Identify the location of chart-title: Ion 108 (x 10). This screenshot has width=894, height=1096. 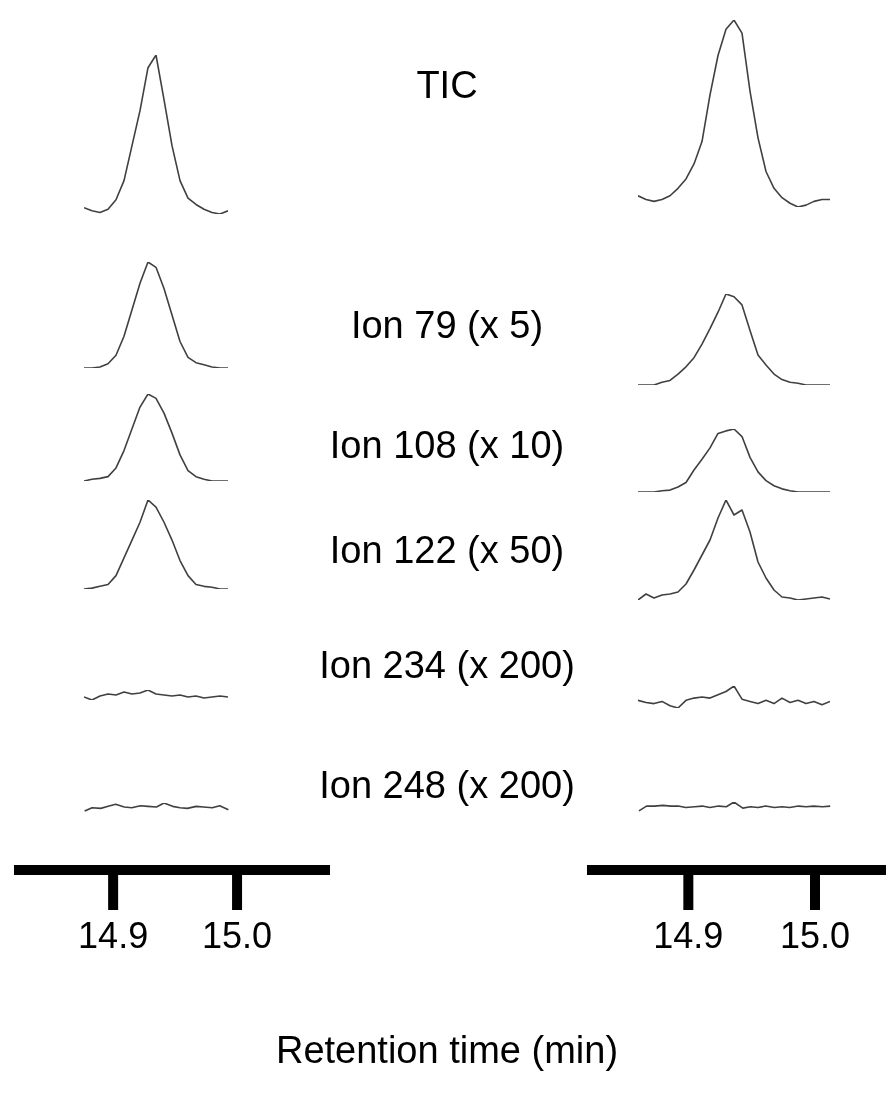
(447, 445).